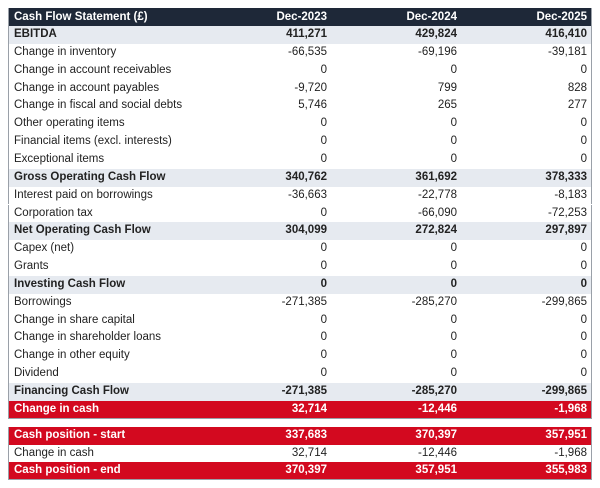  What do you see at coordinates (577, 105) in the screenshot?
I see `cell-value: 277` at bounding box center [577, 105].